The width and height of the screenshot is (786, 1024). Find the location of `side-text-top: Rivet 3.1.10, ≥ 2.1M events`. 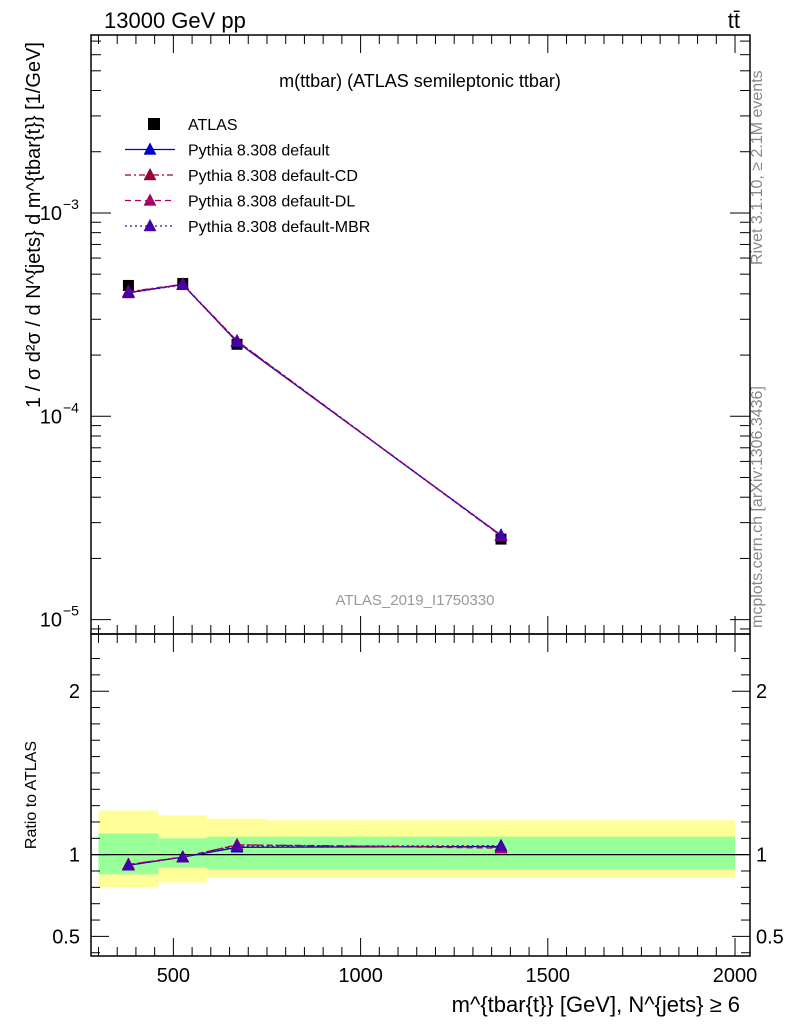

side-text-top: Rivet 3.1.10, ≥ 2.1M events is located at coordinates (757, 167).